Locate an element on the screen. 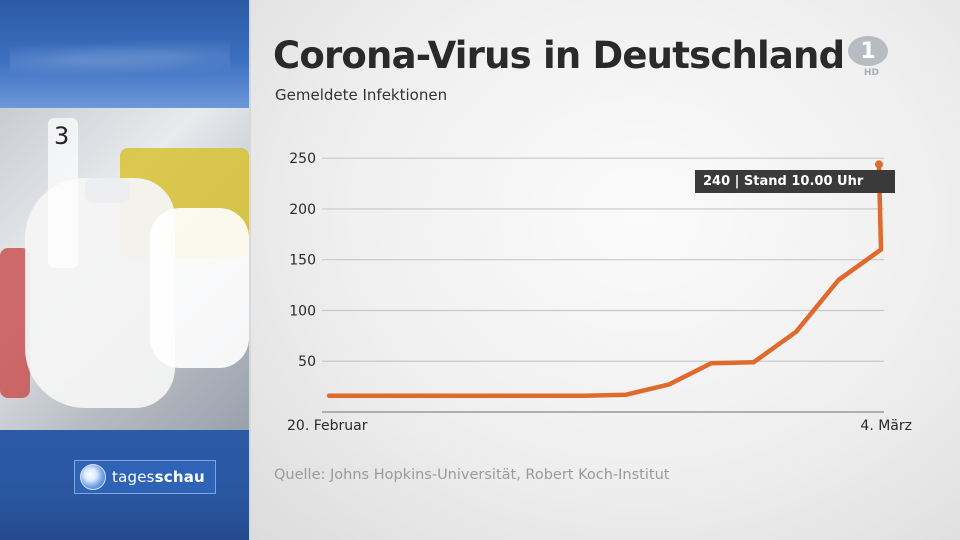  latest-value-annotation: 240 | Stand 10.00 Uhr is located at coordinates (795, 181).